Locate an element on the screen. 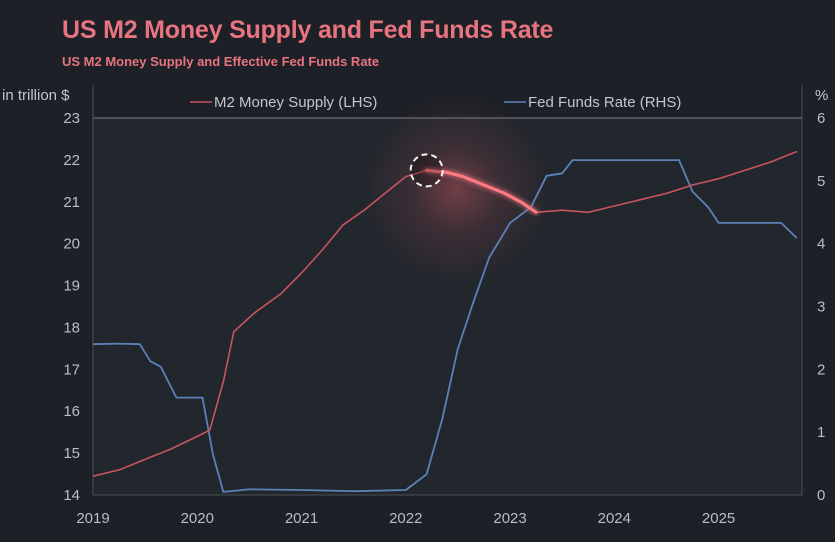  legend-m2-label: M2 Money Supply (LHS) is located at coordinates (295, 102).